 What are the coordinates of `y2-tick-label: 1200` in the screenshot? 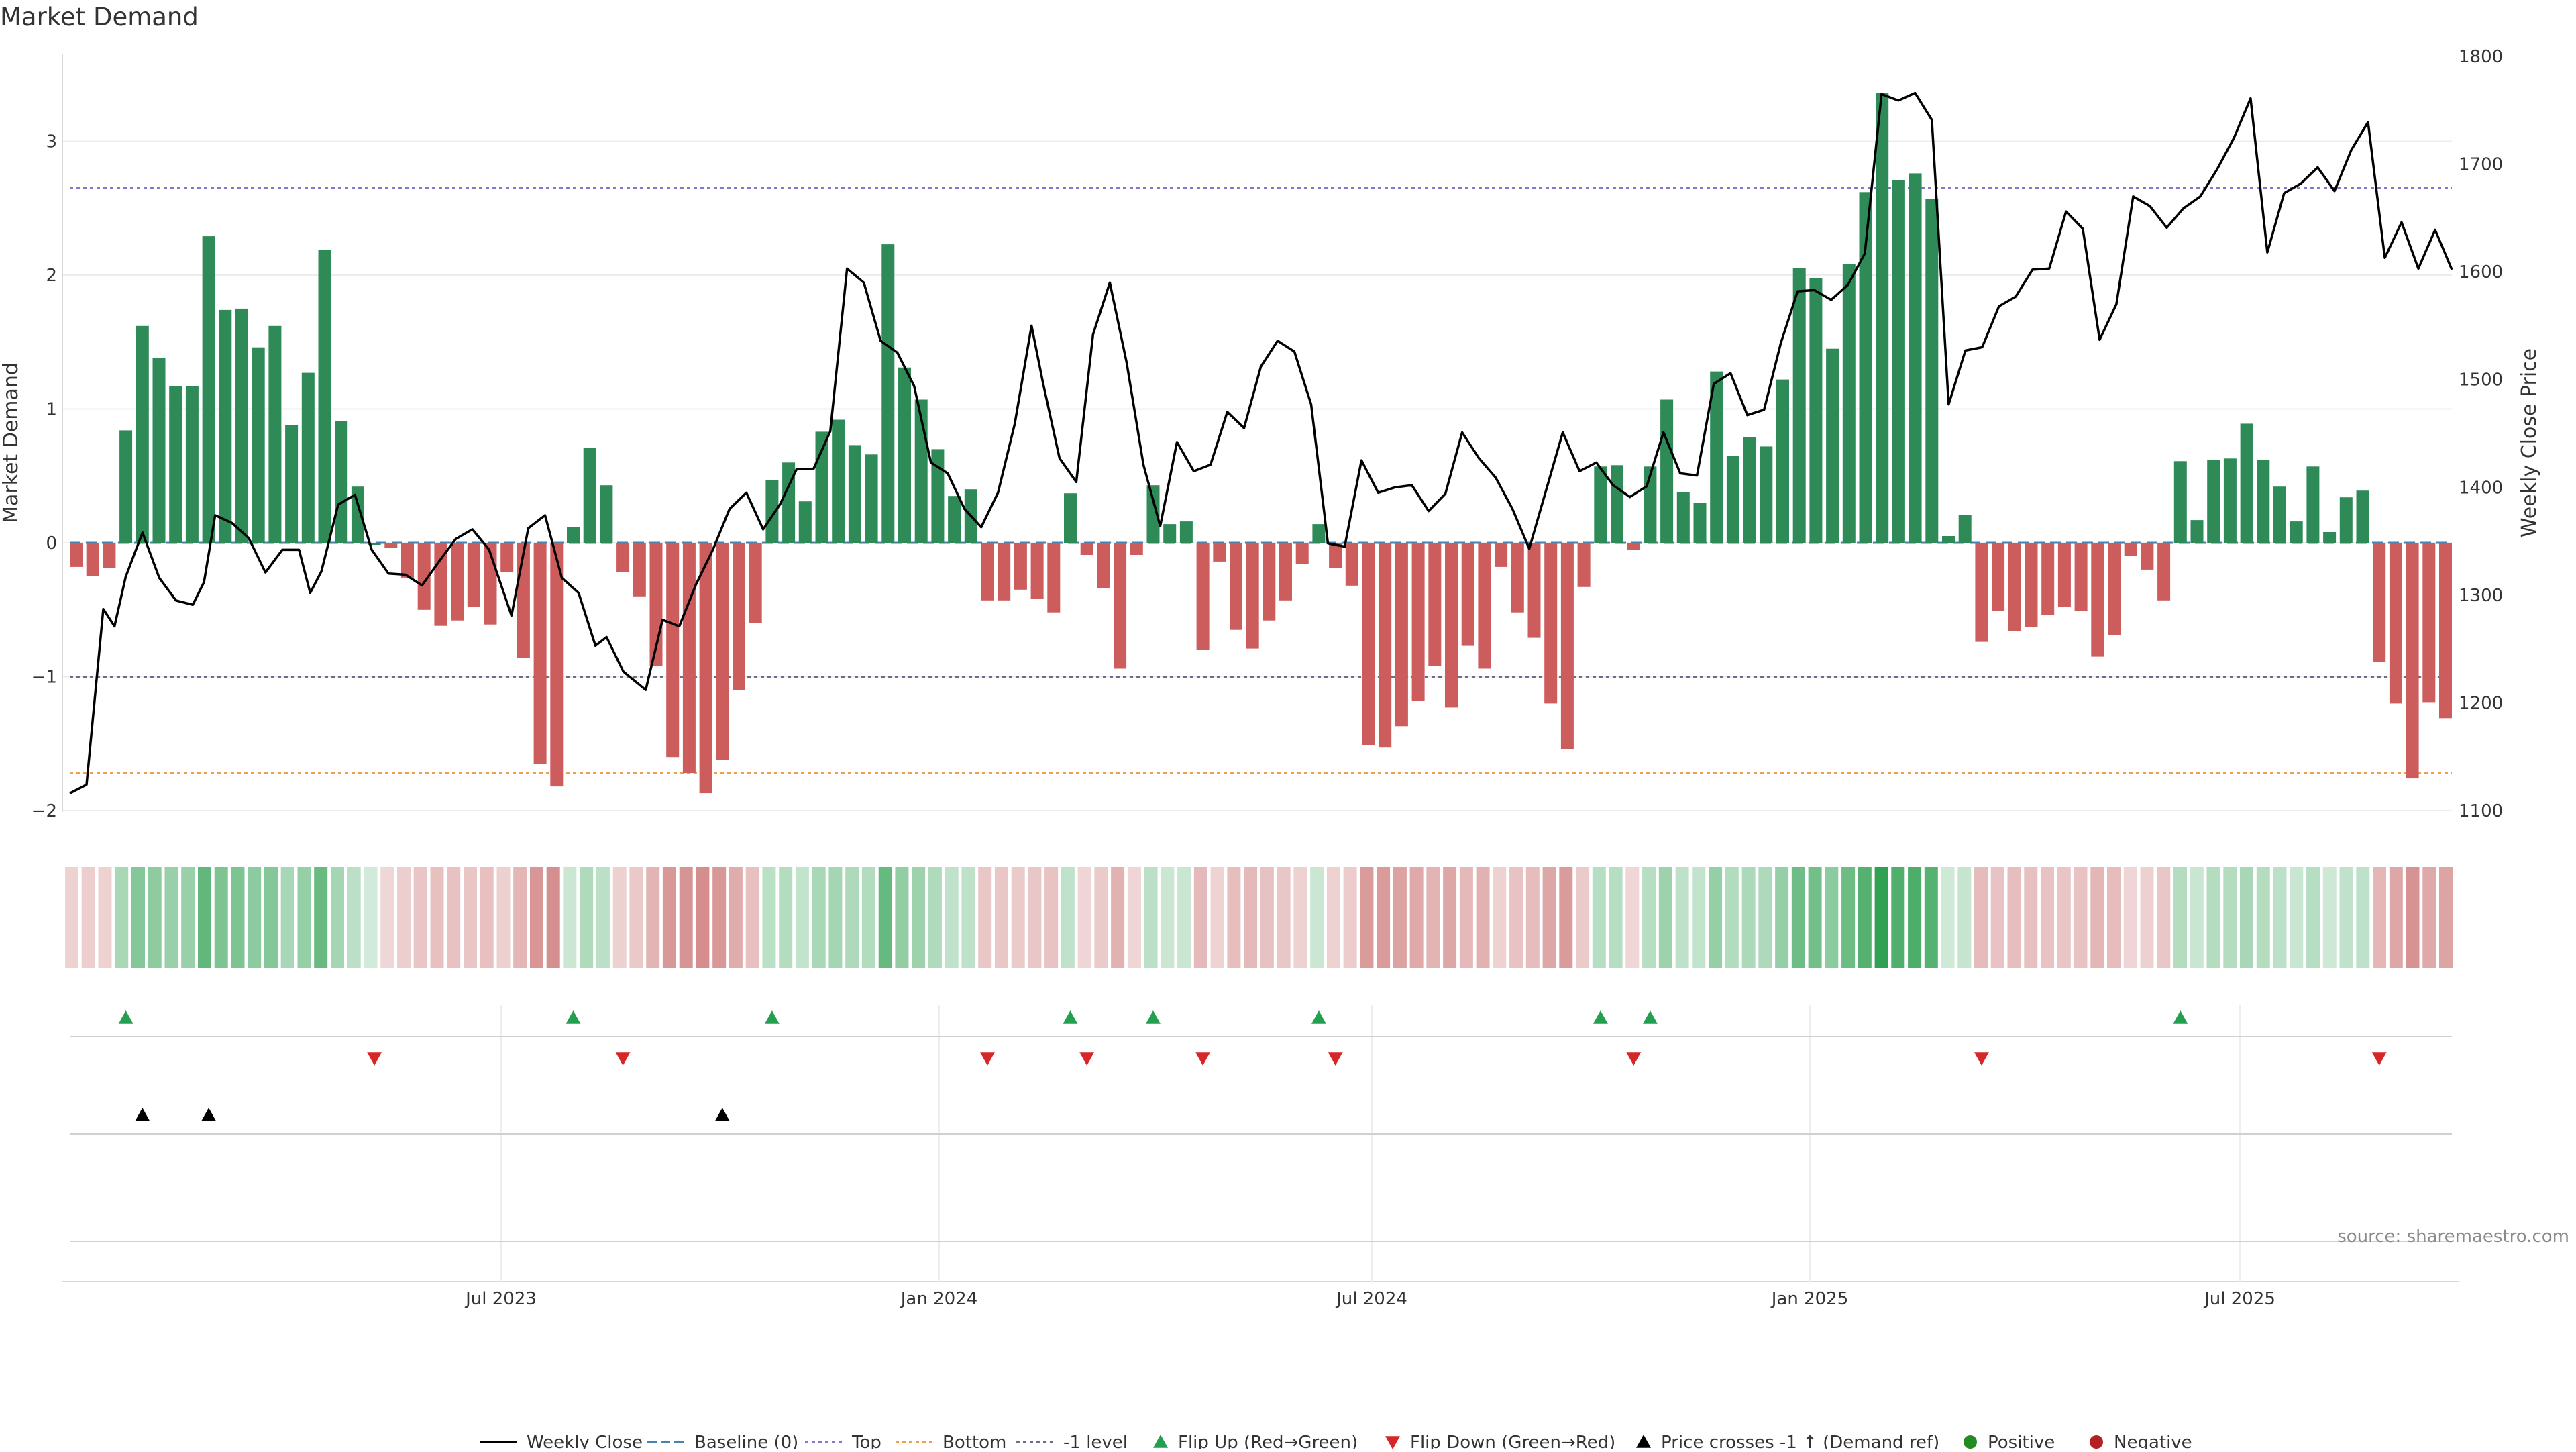 It's located at (2481, 703).